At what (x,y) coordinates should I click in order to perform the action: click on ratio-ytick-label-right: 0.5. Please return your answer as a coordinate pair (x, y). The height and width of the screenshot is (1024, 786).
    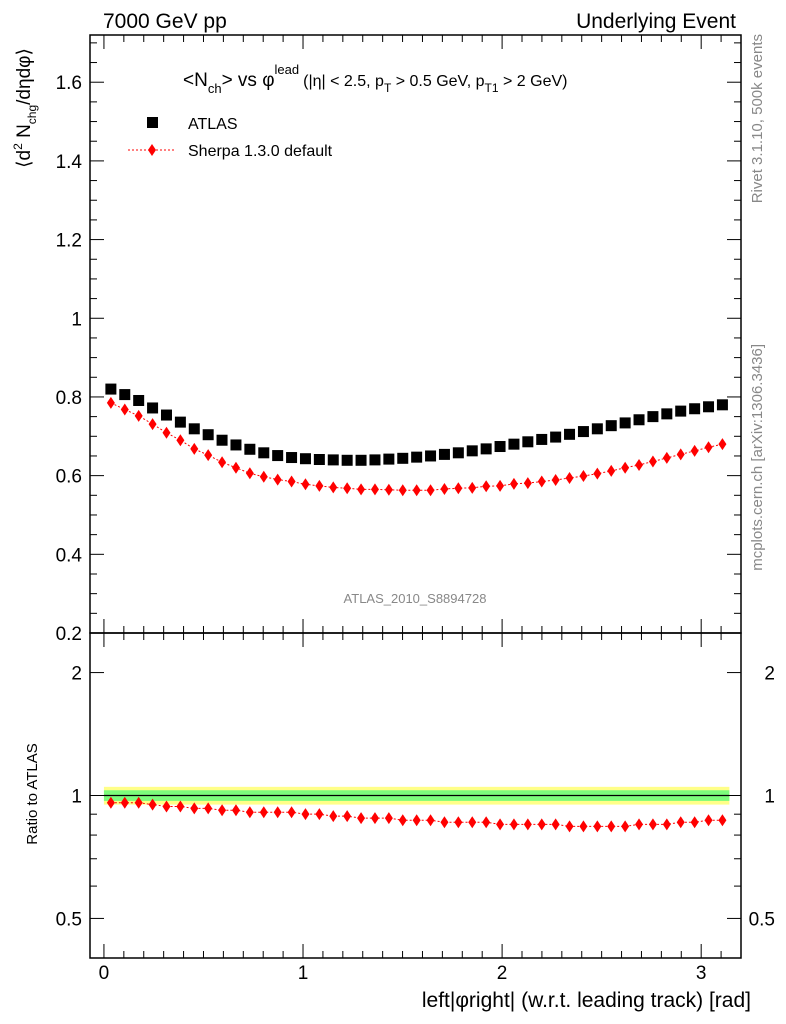
    Looking at the image, I should click on (762, 919).